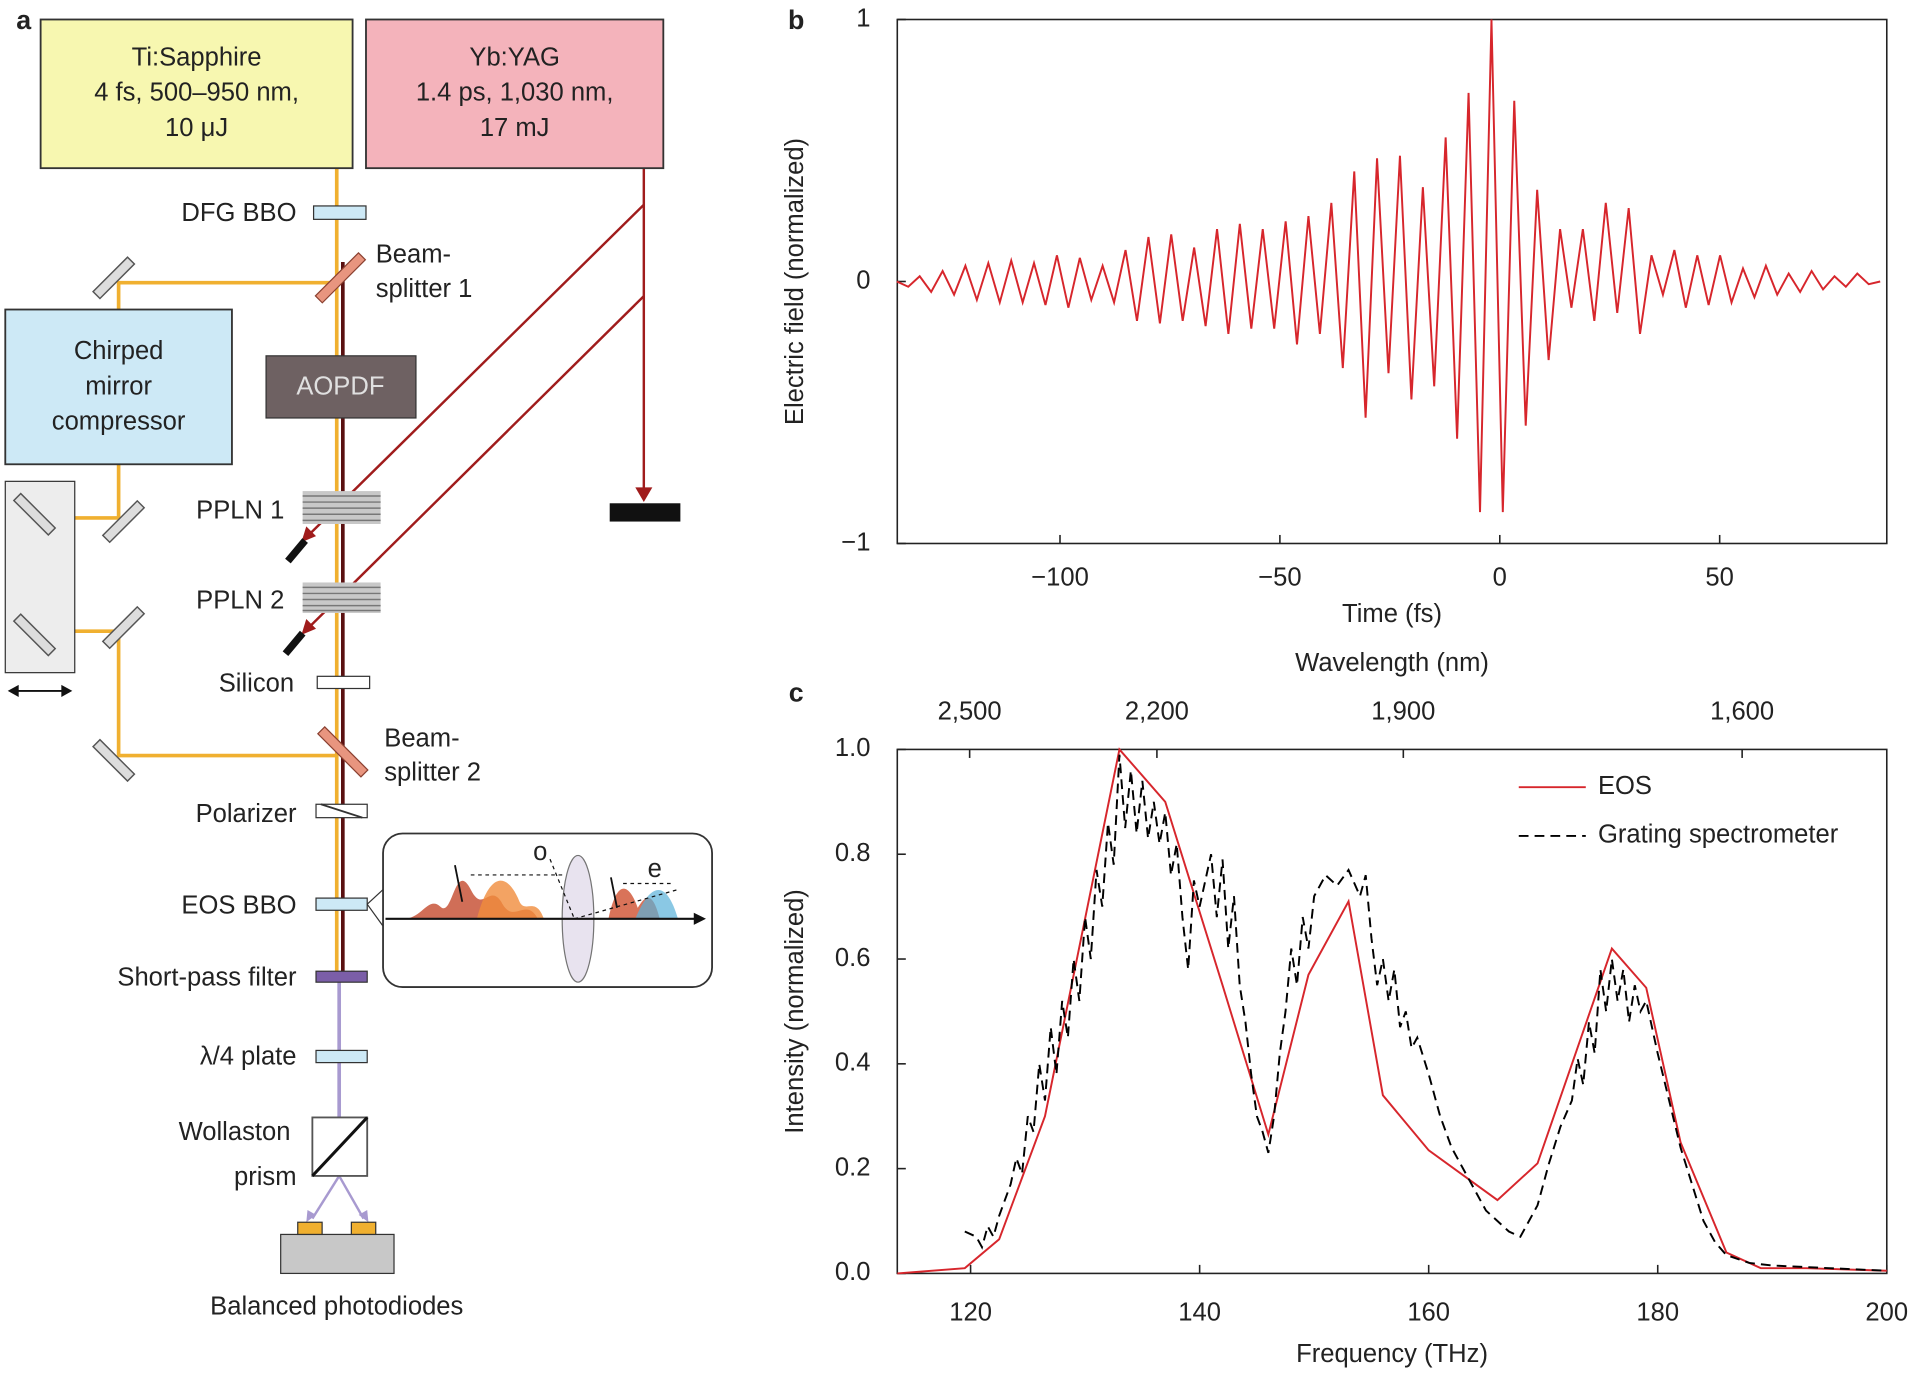 The image size is (1914, 1377). What do you see at coordinates (547, 910) in the screenshot?
I see `inset-box` at bounding box center [547, 910].